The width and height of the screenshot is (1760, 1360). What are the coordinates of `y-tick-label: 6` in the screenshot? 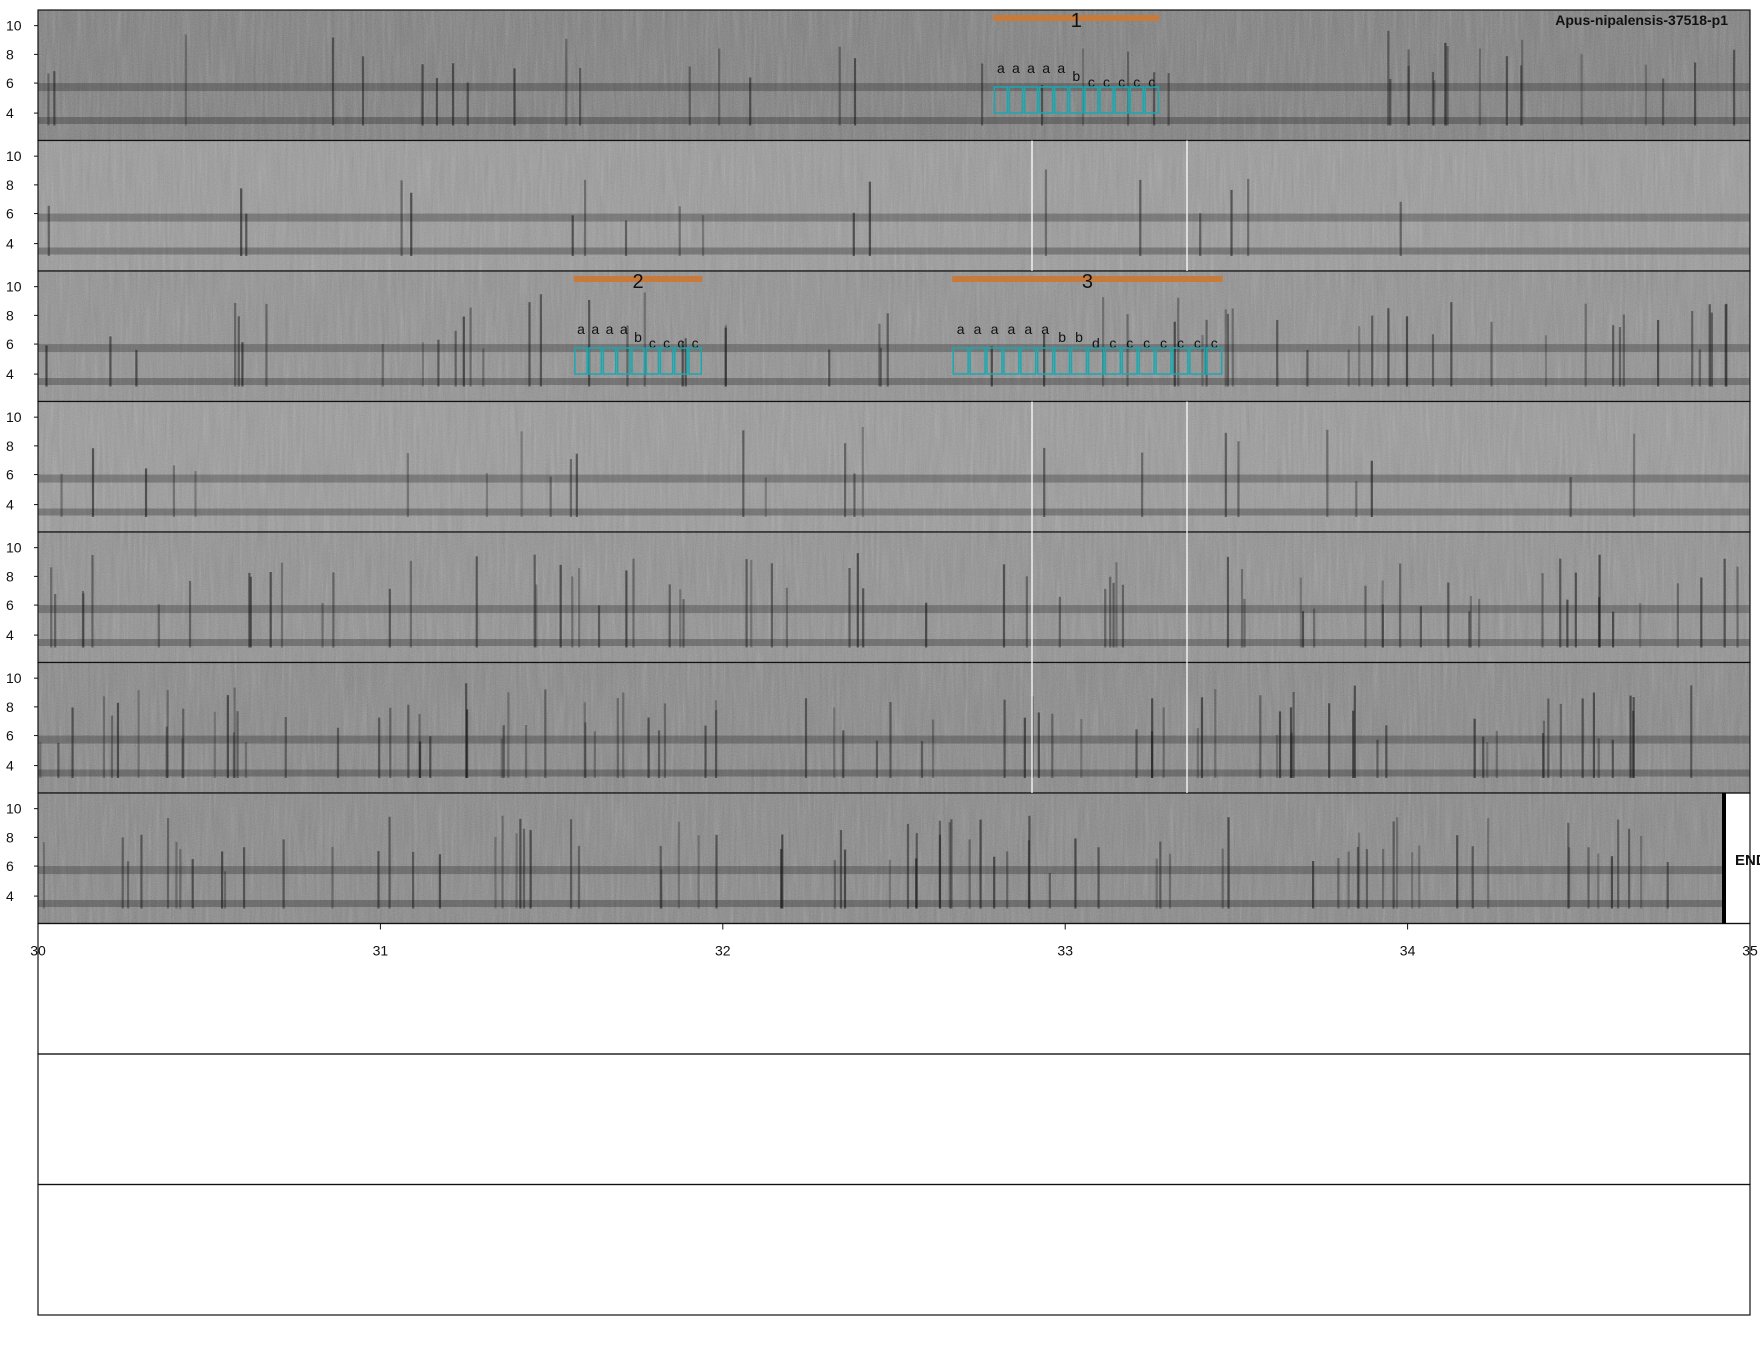 It's located at (10, 866).